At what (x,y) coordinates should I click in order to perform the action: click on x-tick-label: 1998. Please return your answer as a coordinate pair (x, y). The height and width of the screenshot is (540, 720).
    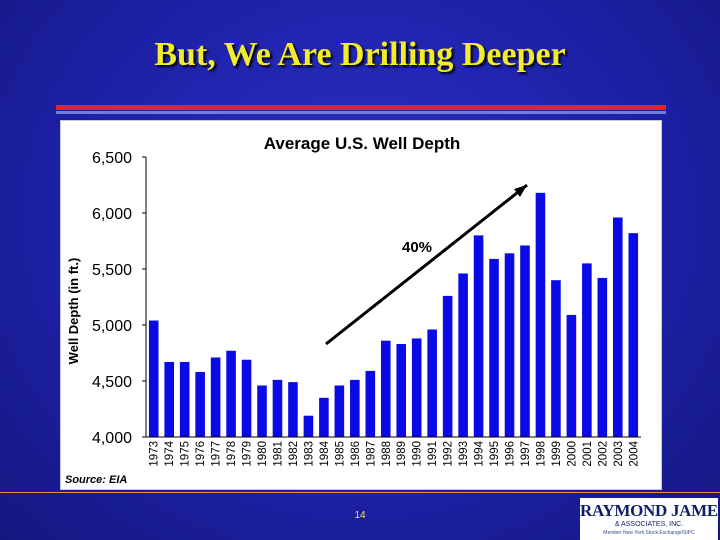
    Looking at the image, I should click on (541, 454).